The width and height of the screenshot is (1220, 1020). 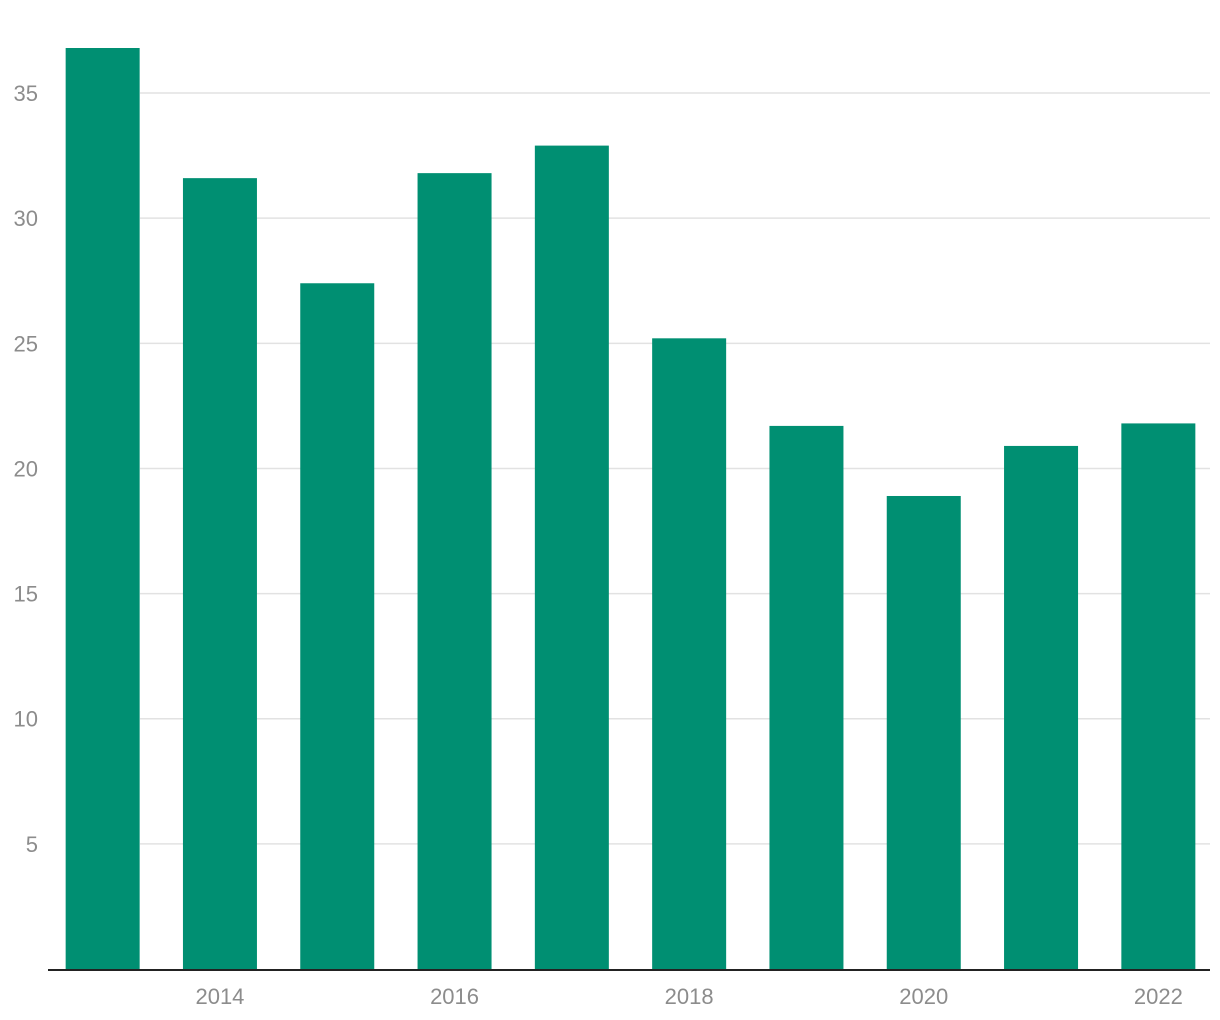 I want to click on x-tick-label: 2018, so click(x=689, y=996).